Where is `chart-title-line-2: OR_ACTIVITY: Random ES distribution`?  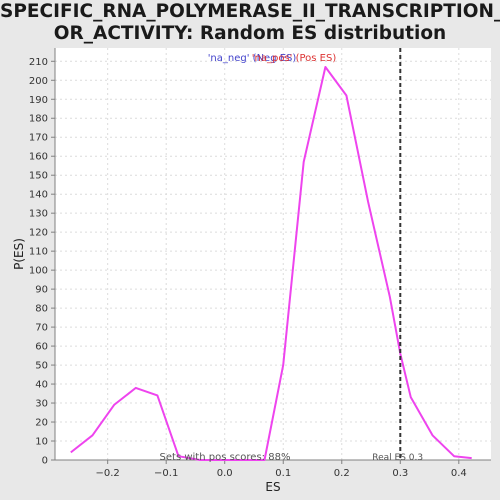
chart-title-line-2: OR_ACTIVITY: Random ES distribution is located at coordinates (250, 33).